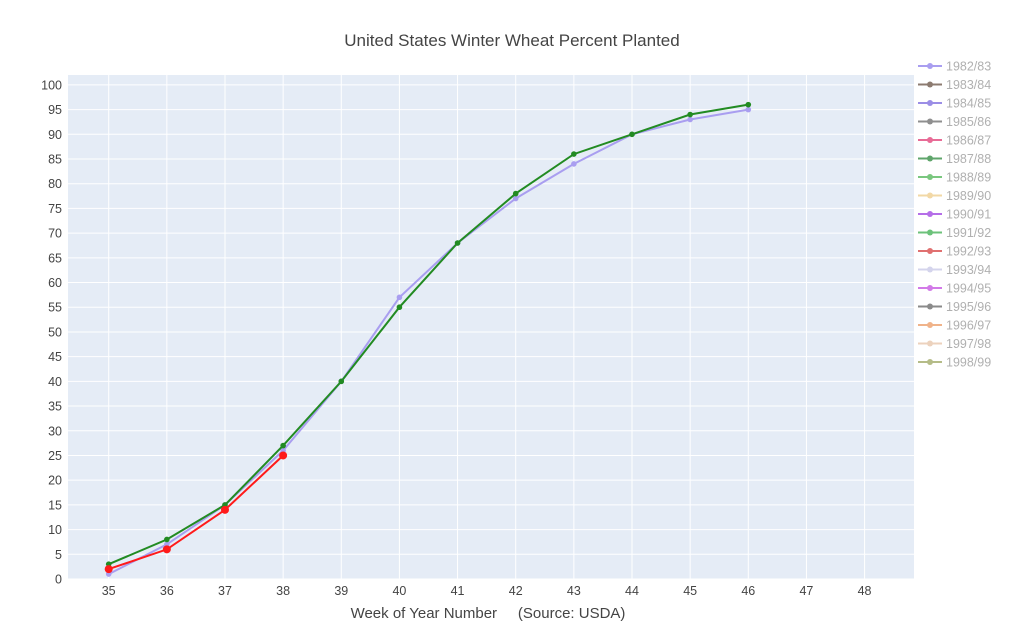  I want to click on legend-label: 1993/94, so click(968, 270).